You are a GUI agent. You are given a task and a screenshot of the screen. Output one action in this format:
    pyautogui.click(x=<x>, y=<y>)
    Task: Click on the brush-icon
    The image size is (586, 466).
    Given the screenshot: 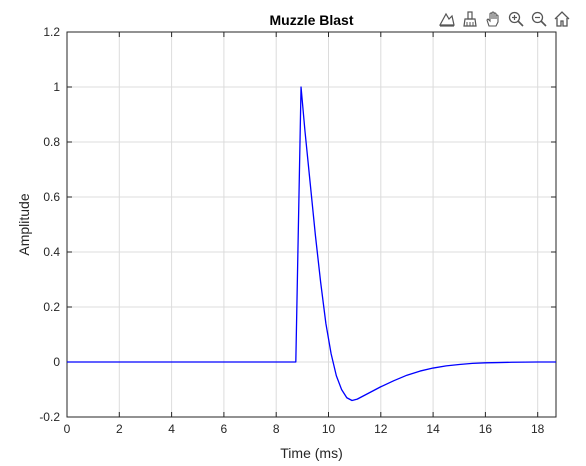 What is the action you would take?
    pyautogui.click(x=470, y=19)
    